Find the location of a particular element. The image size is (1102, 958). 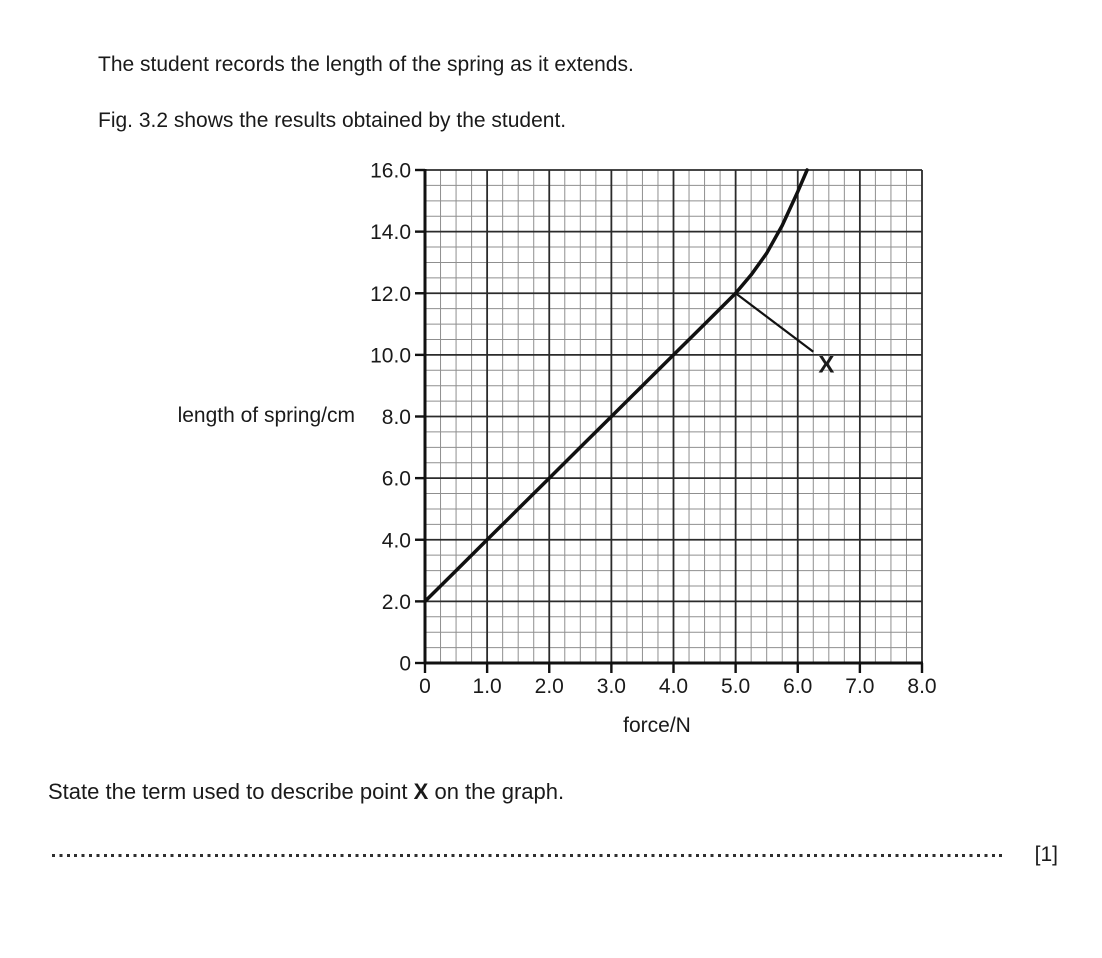

y-tick-labels: 0 2.0 4.0 6.0 8.0 10.0 12.0 14.0 16.0 is located at coordinates (390, 418).